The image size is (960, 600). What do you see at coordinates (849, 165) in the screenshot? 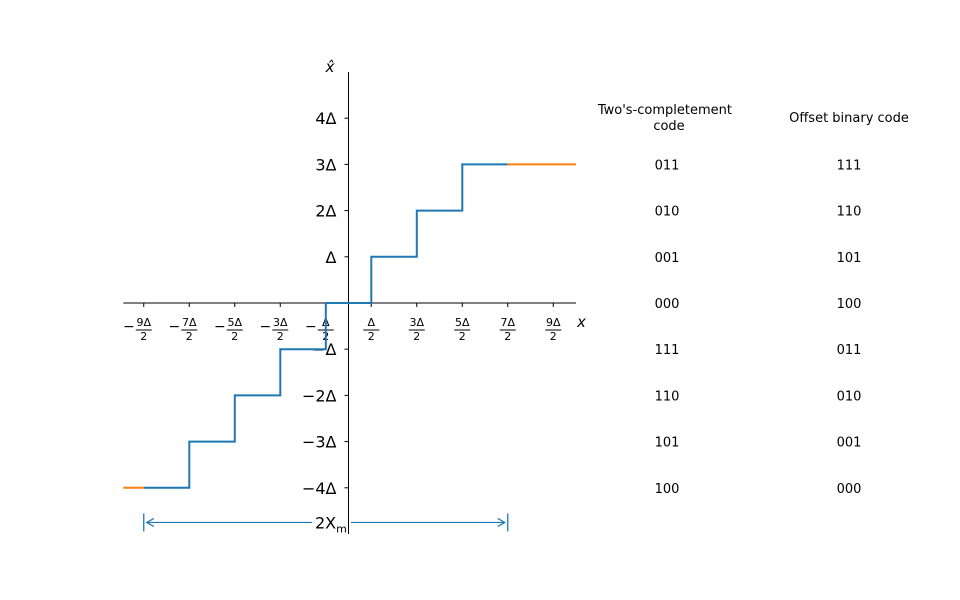
I see `offset-binary-code: 111` at bounding box center [849, 165].